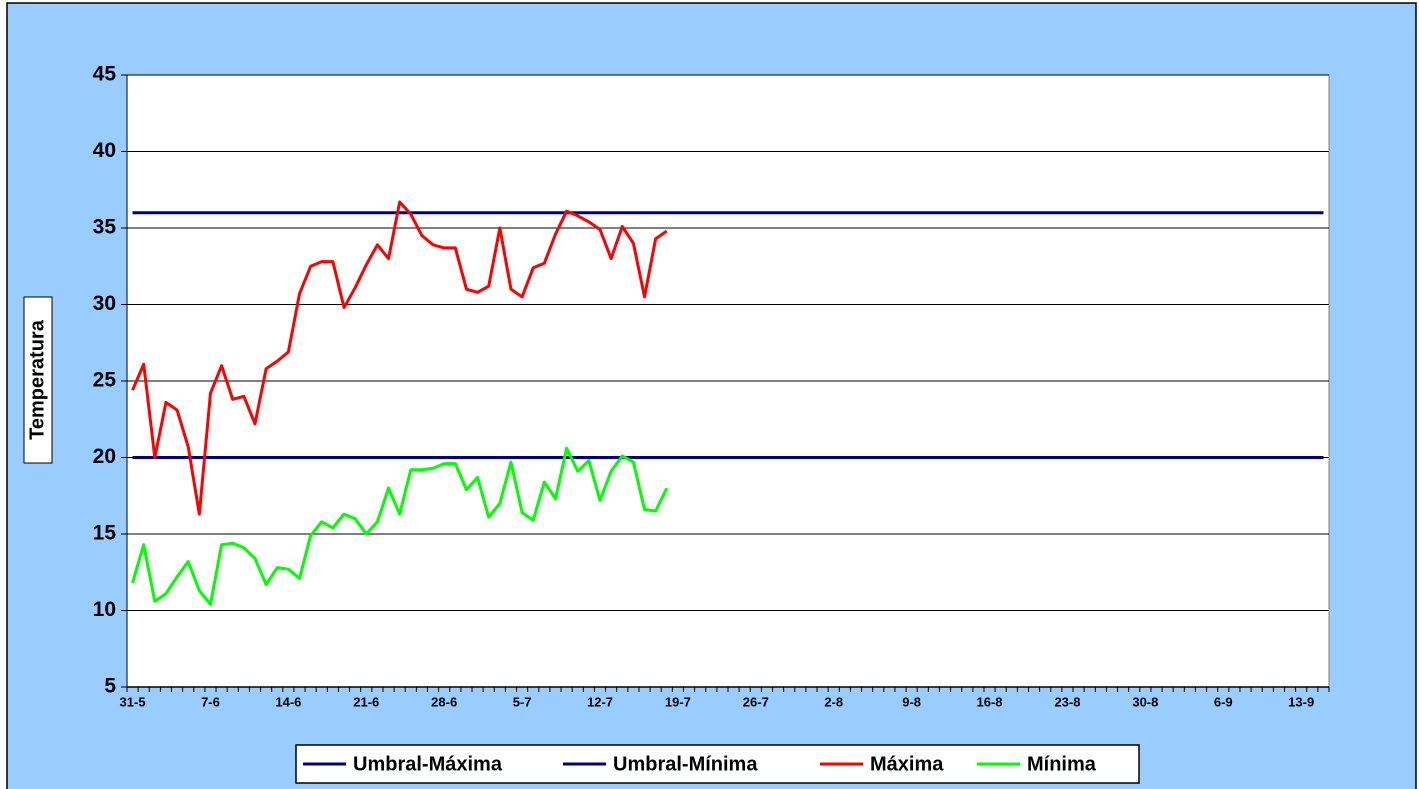 This screenshot has height=789, width=1419. Describe the element at coordinates (833, 701) in the screenshot. I see `x-tick-label: 2-8` at that location.